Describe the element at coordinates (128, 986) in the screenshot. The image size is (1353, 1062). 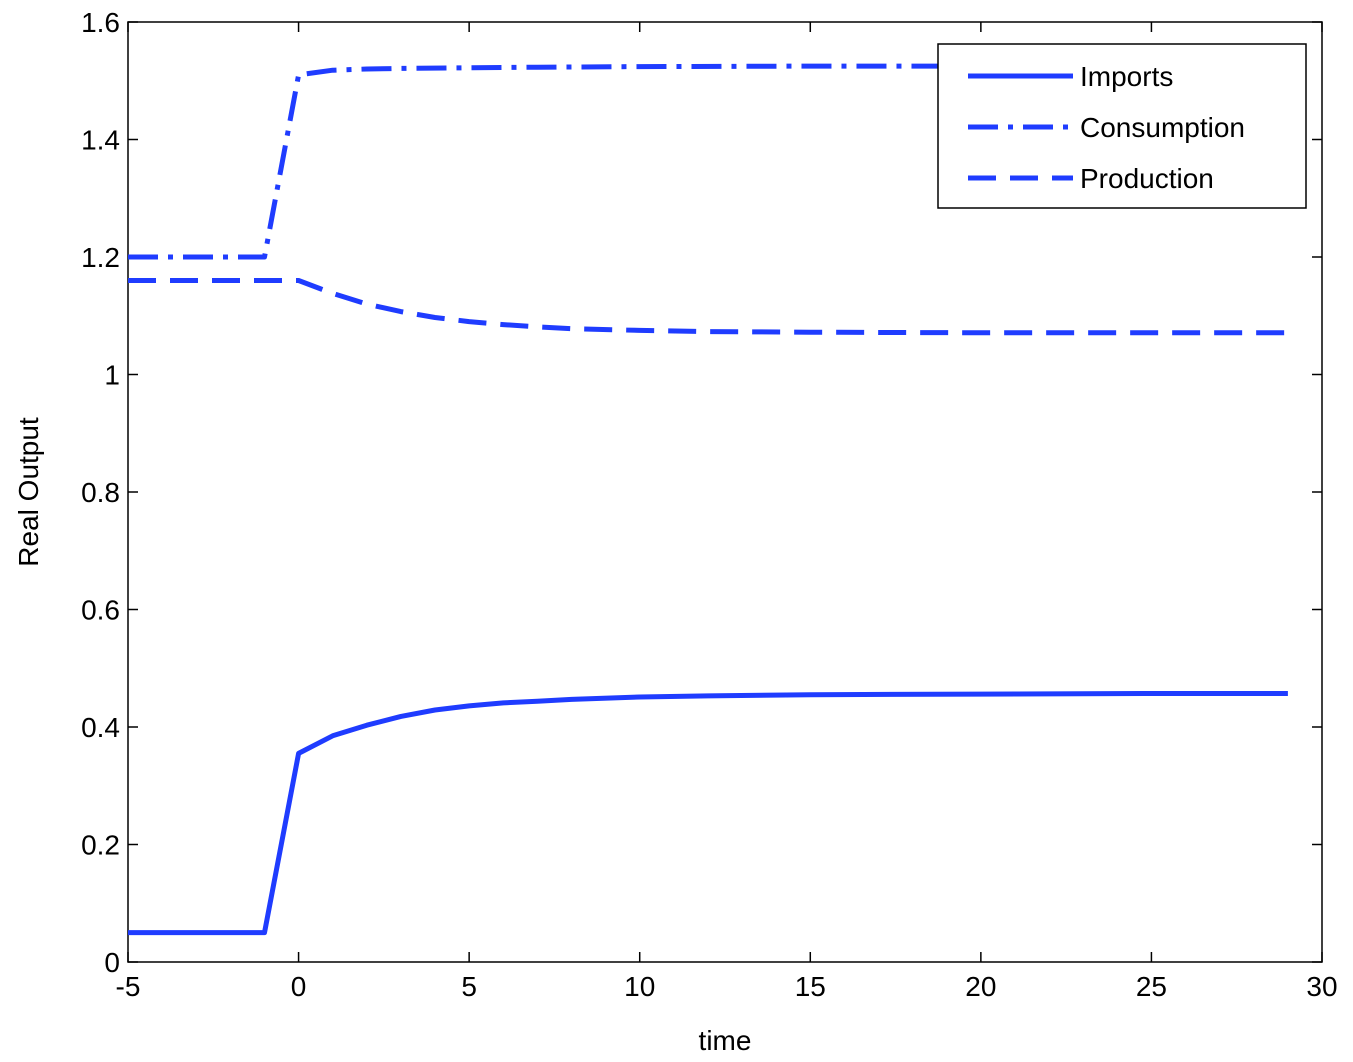
I see `x-tick-label: -5` at that location.